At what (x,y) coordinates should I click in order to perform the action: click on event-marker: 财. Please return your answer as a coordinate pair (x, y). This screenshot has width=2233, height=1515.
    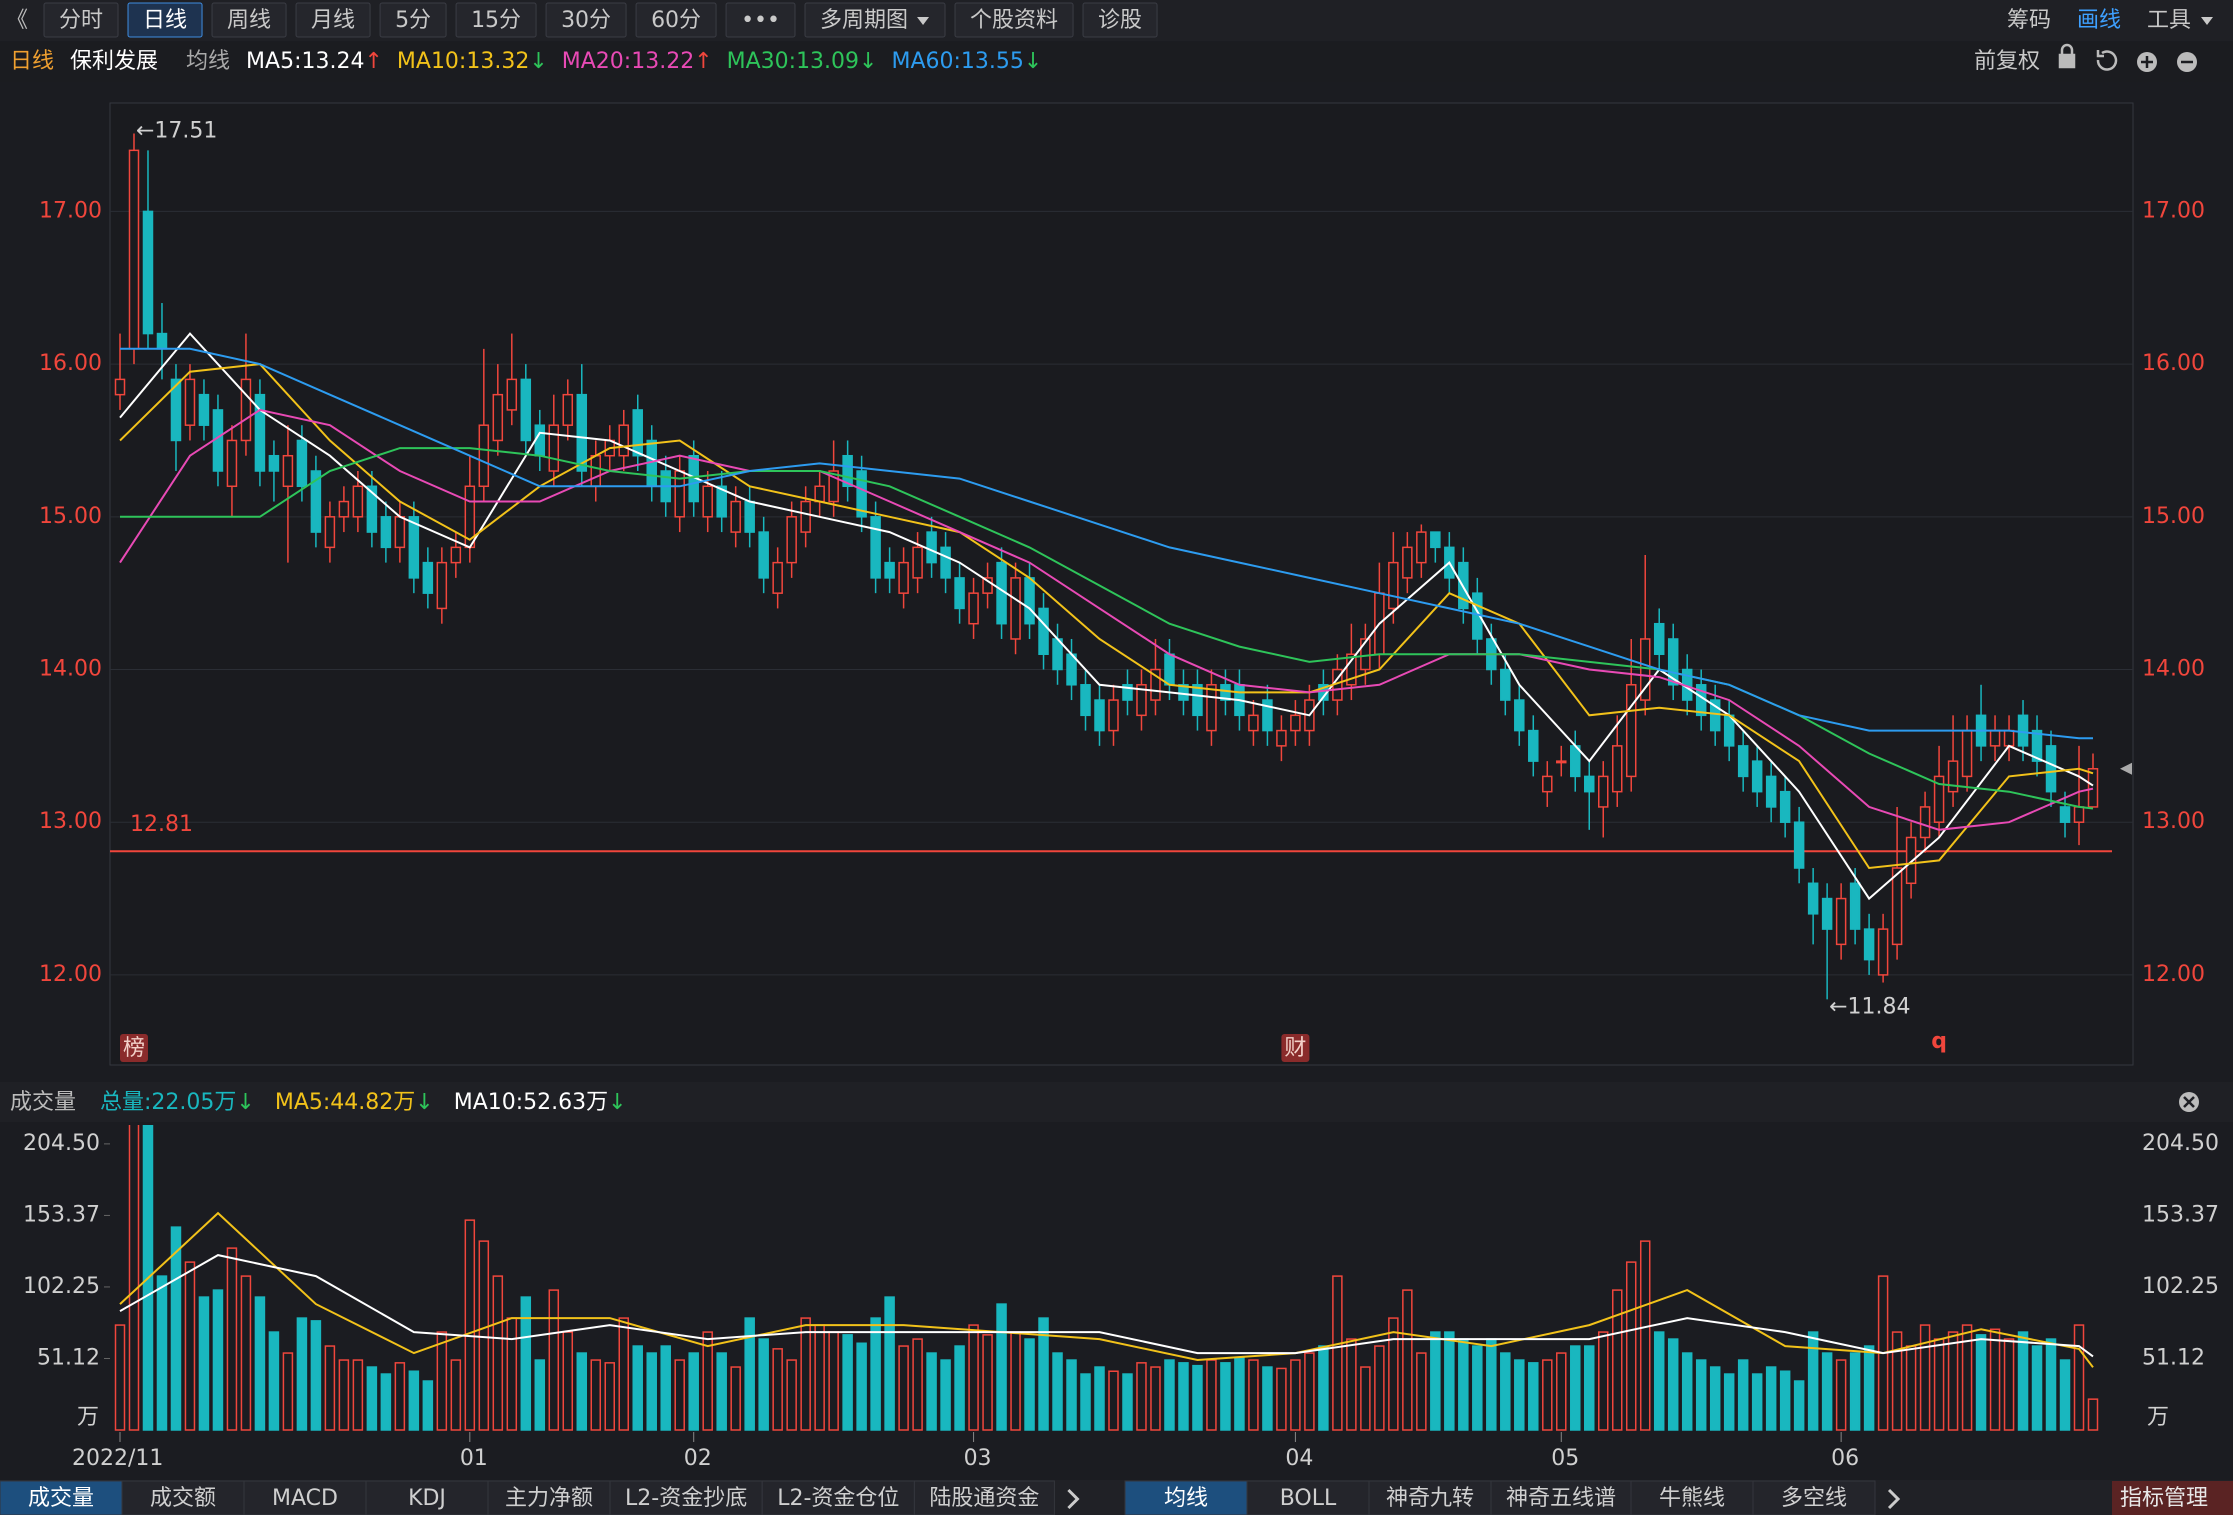
    Looking at the image, I should click on (1295, 1048).